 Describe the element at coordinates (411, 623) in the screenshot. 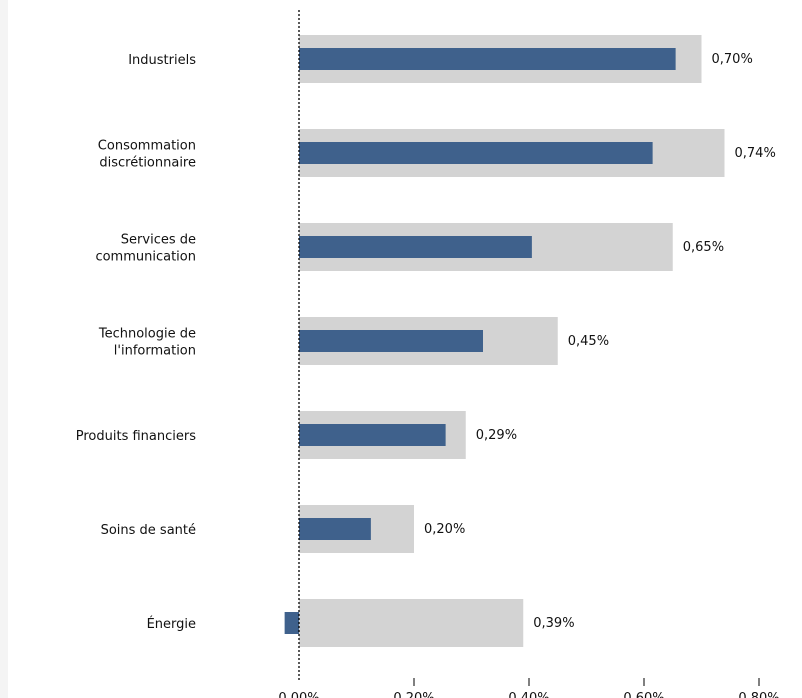

I see `background-bar` at that location.